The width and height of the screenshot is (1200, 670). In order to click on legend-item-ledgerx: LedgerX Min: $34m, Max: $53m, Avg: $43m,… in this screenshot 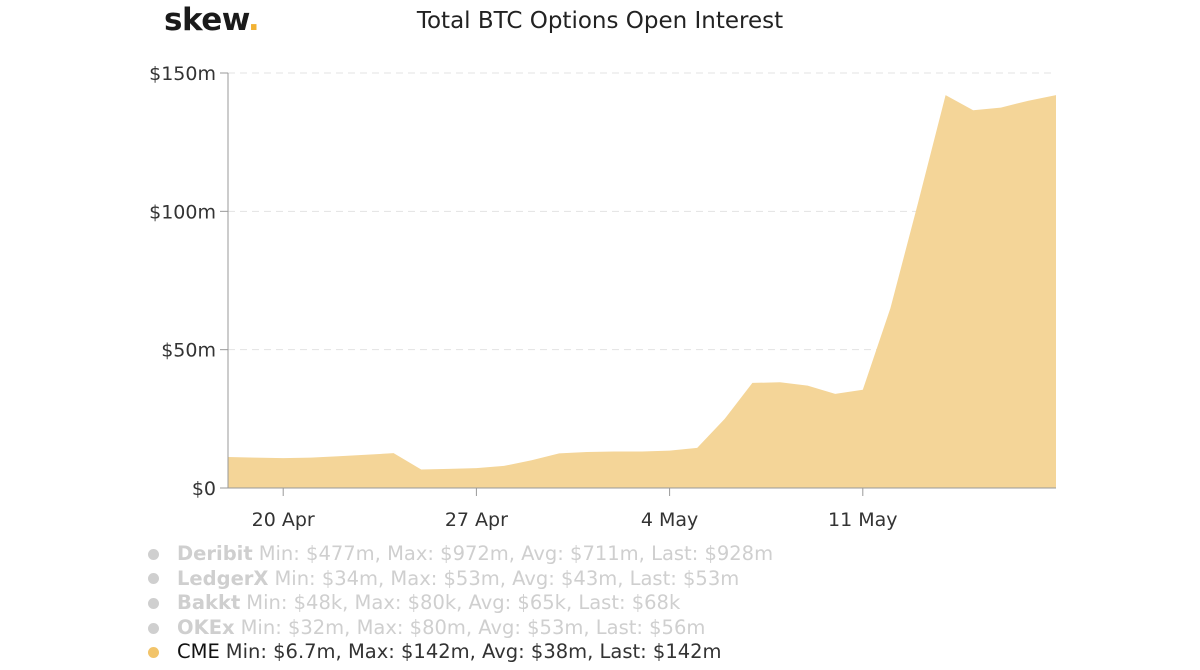, I will do `click(460, 579)`.